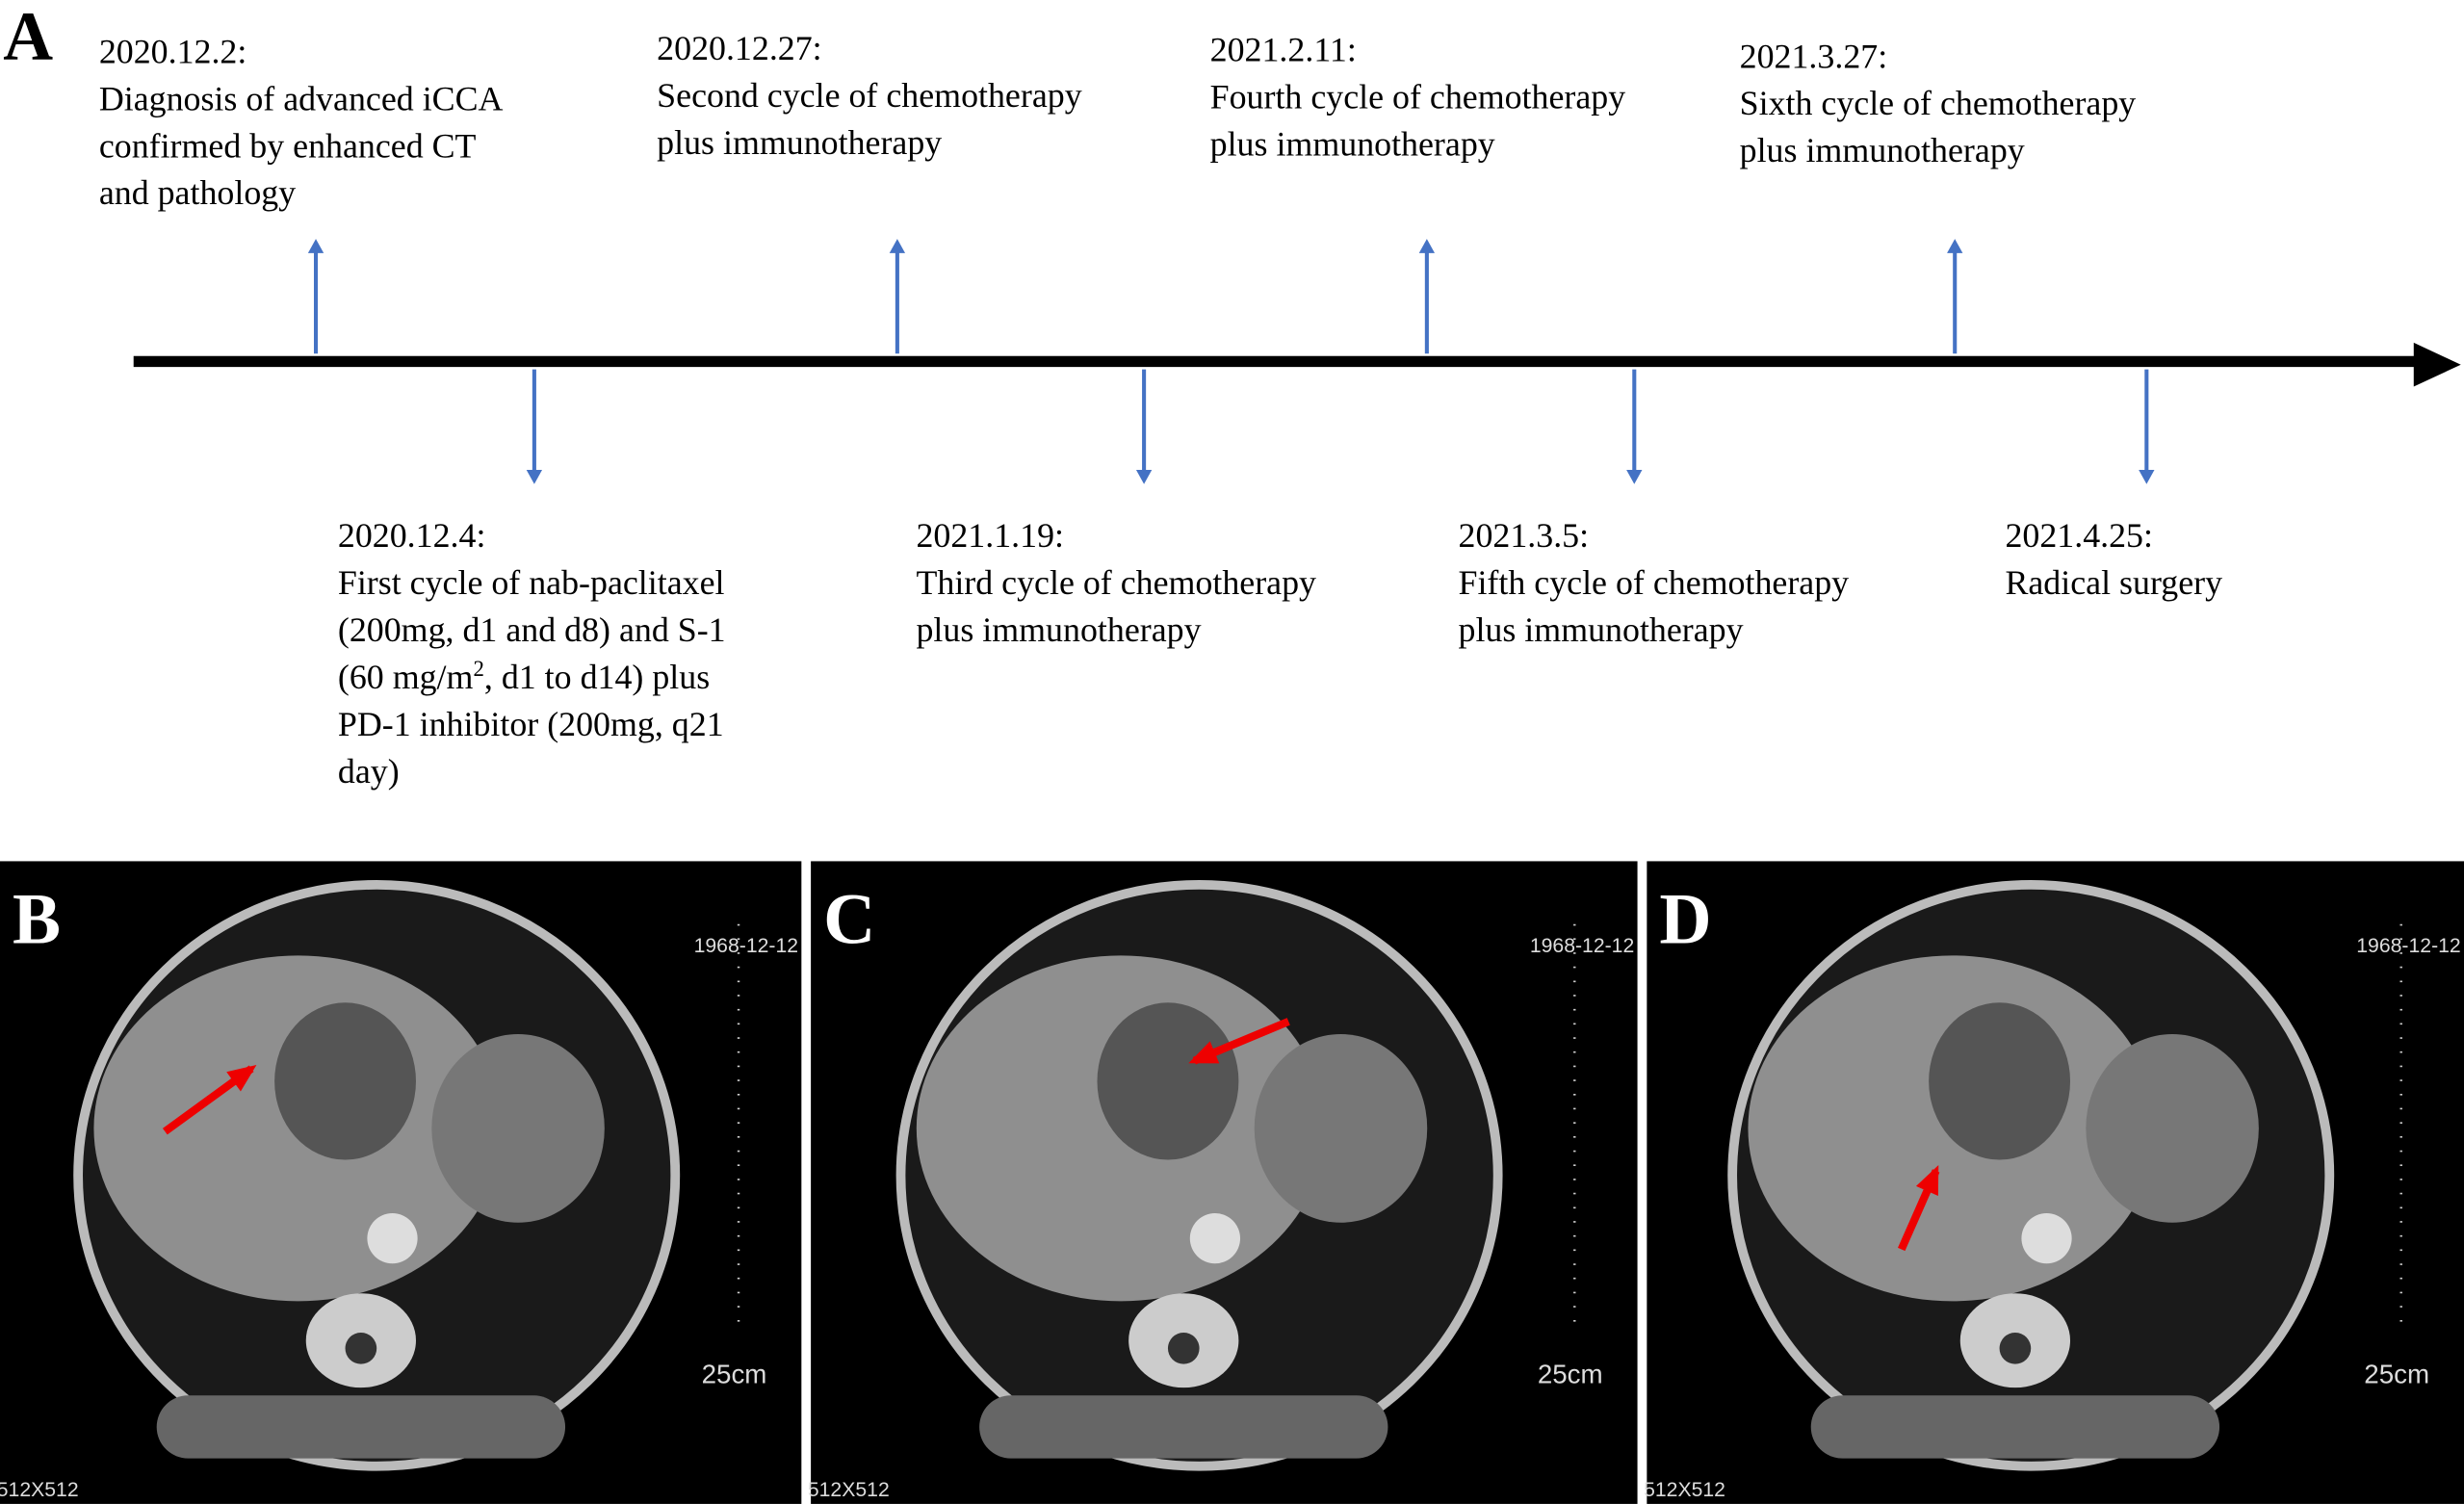 The height and width of the screenshot is (1504, 2464). I want to click on event-text-part: , d1 to d14) plus, so click(597, 677).